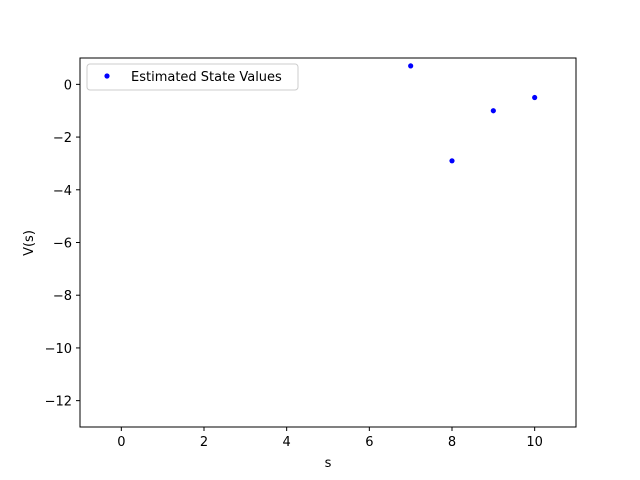  I want to click on x-axis-ticks: 0 2 4 6 8 10, so click(330, 438).